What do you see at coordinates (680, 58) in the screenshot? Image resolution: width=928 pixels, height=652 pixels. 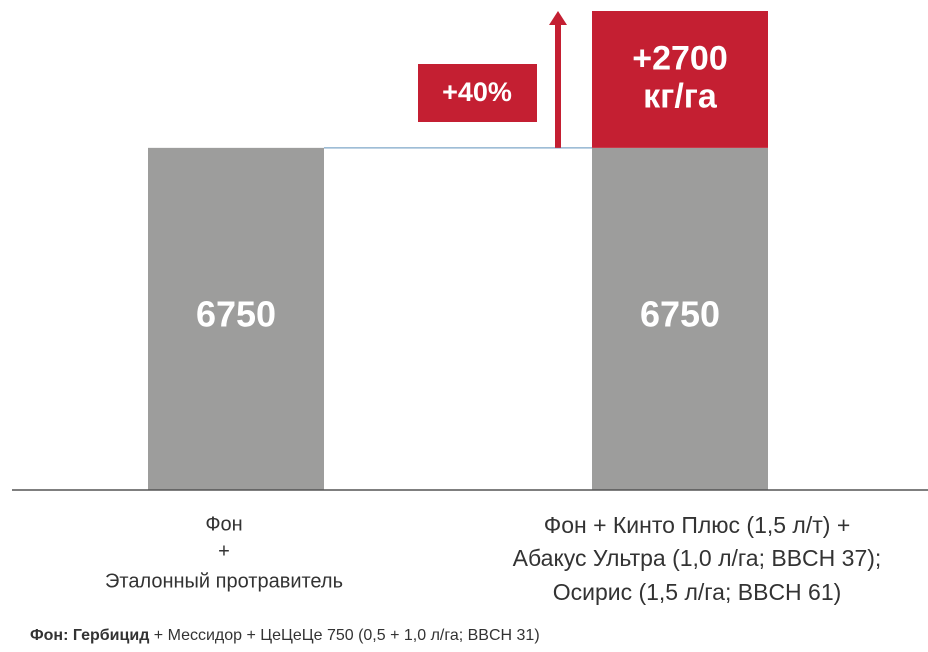 I see `value-label: +2700` at bounding box center [680, 58].